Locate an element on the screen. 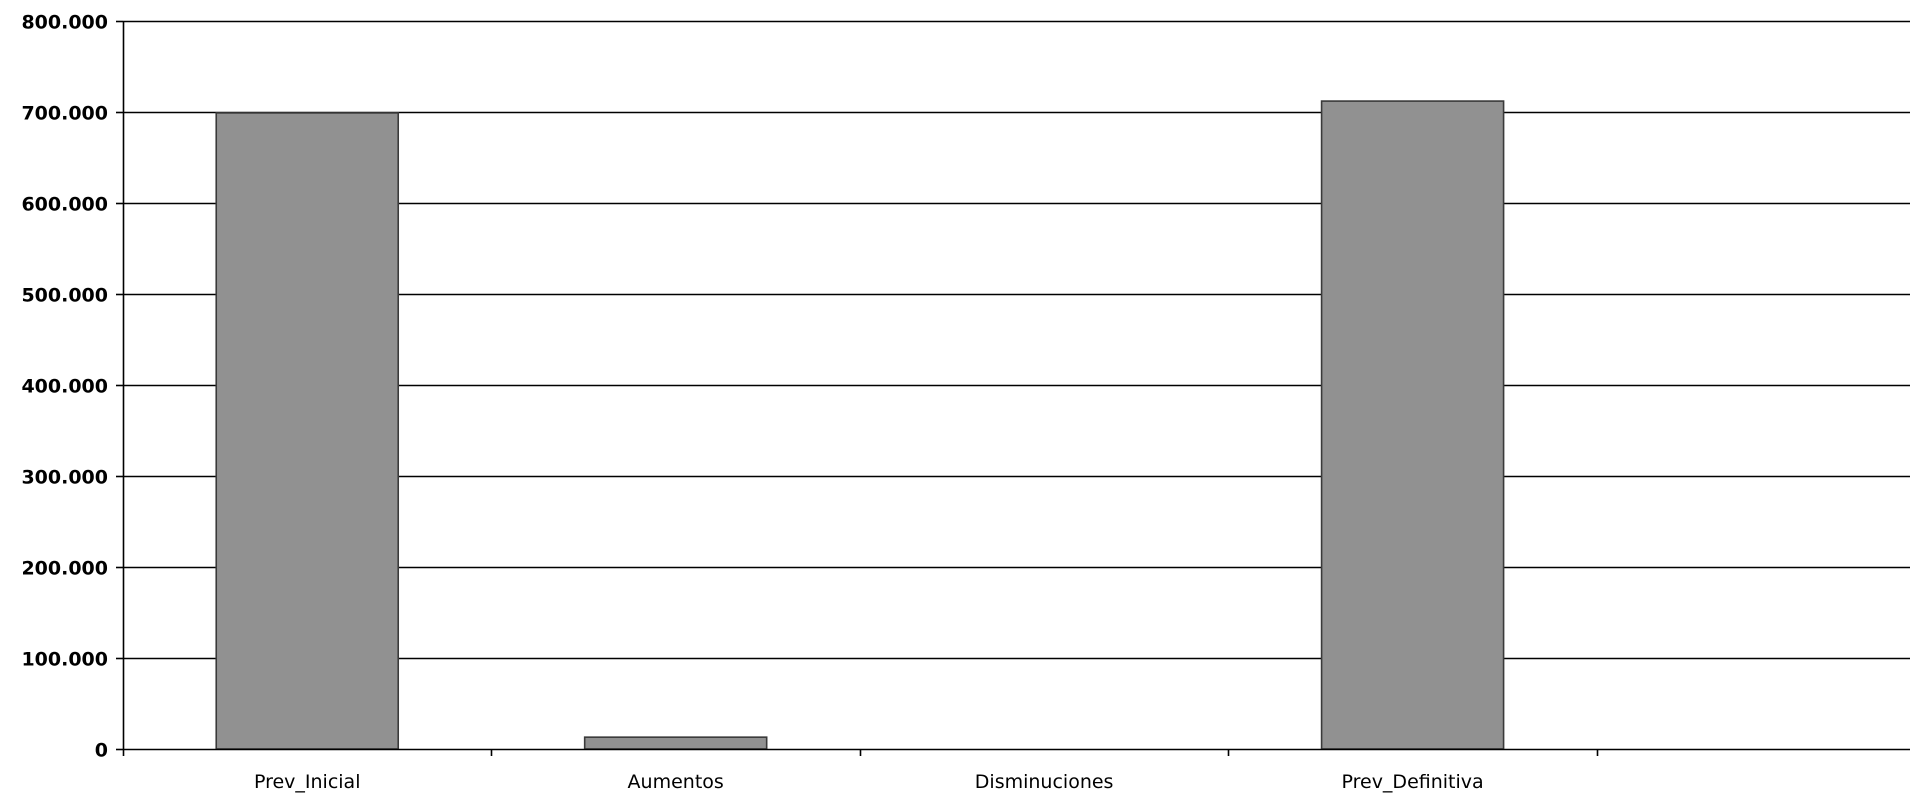 The image size is (1910, 798). bar-prev-inicial is located at coordinates (307, 431).